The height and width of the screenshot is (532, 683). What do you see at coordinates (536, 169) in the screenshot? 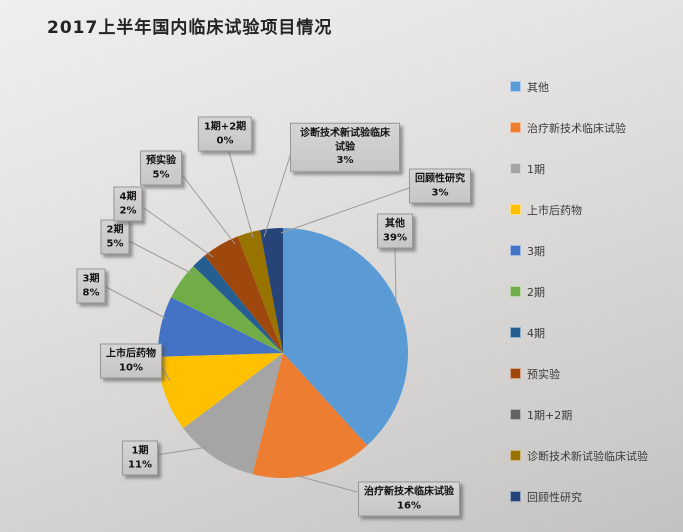
I see `legend-label: 1期` at bounding box center [536, 169].